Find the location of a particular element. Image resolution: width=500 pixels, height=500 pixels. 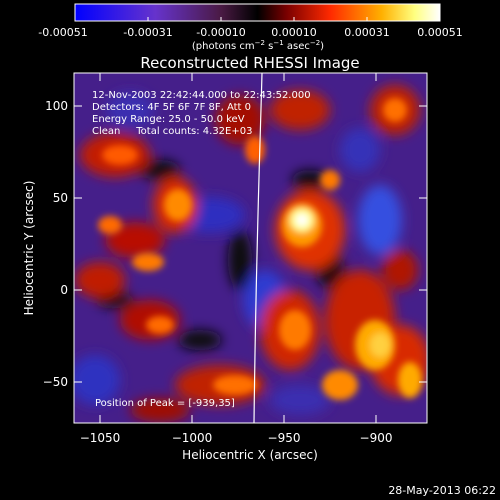

solar-limb-line is located at coordinates (258, 248).